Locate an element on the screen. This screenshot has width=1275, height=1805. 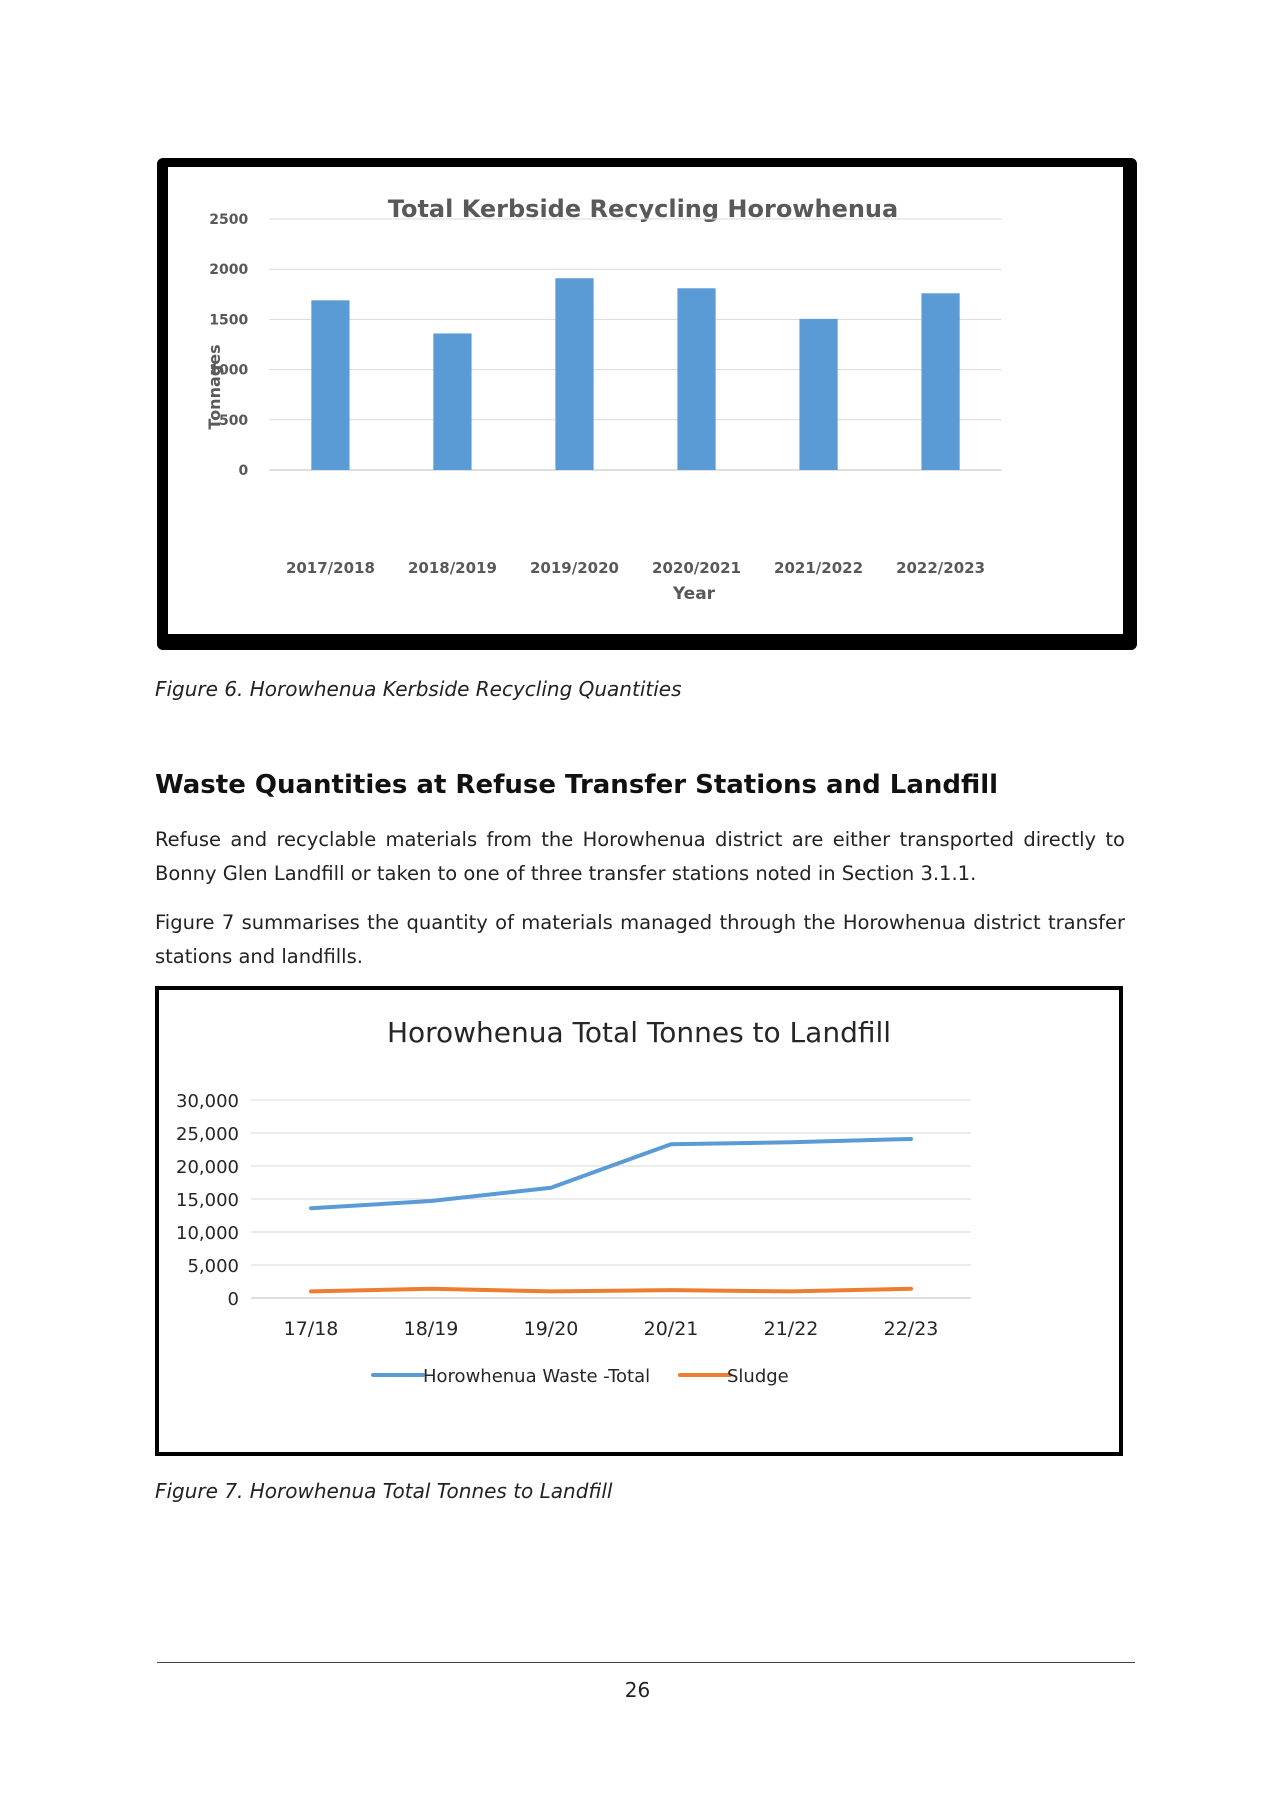
y-axis-ticks: 0 5,000 10,000 15,000 20,000 25,000 30,000 is located at coordinates (207, 1200).